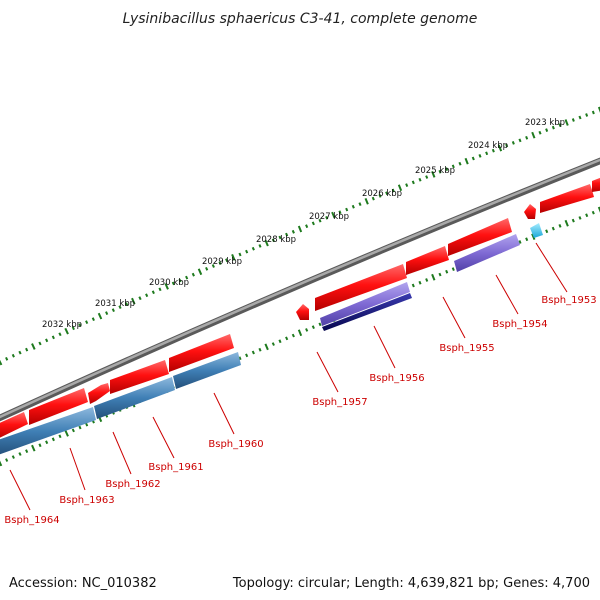 The width and height of the screenshot is (600, 600). Describe the element at coordinates (86, 500) in the screenshot. I see `gene-label: Bsph_1963` at that location.